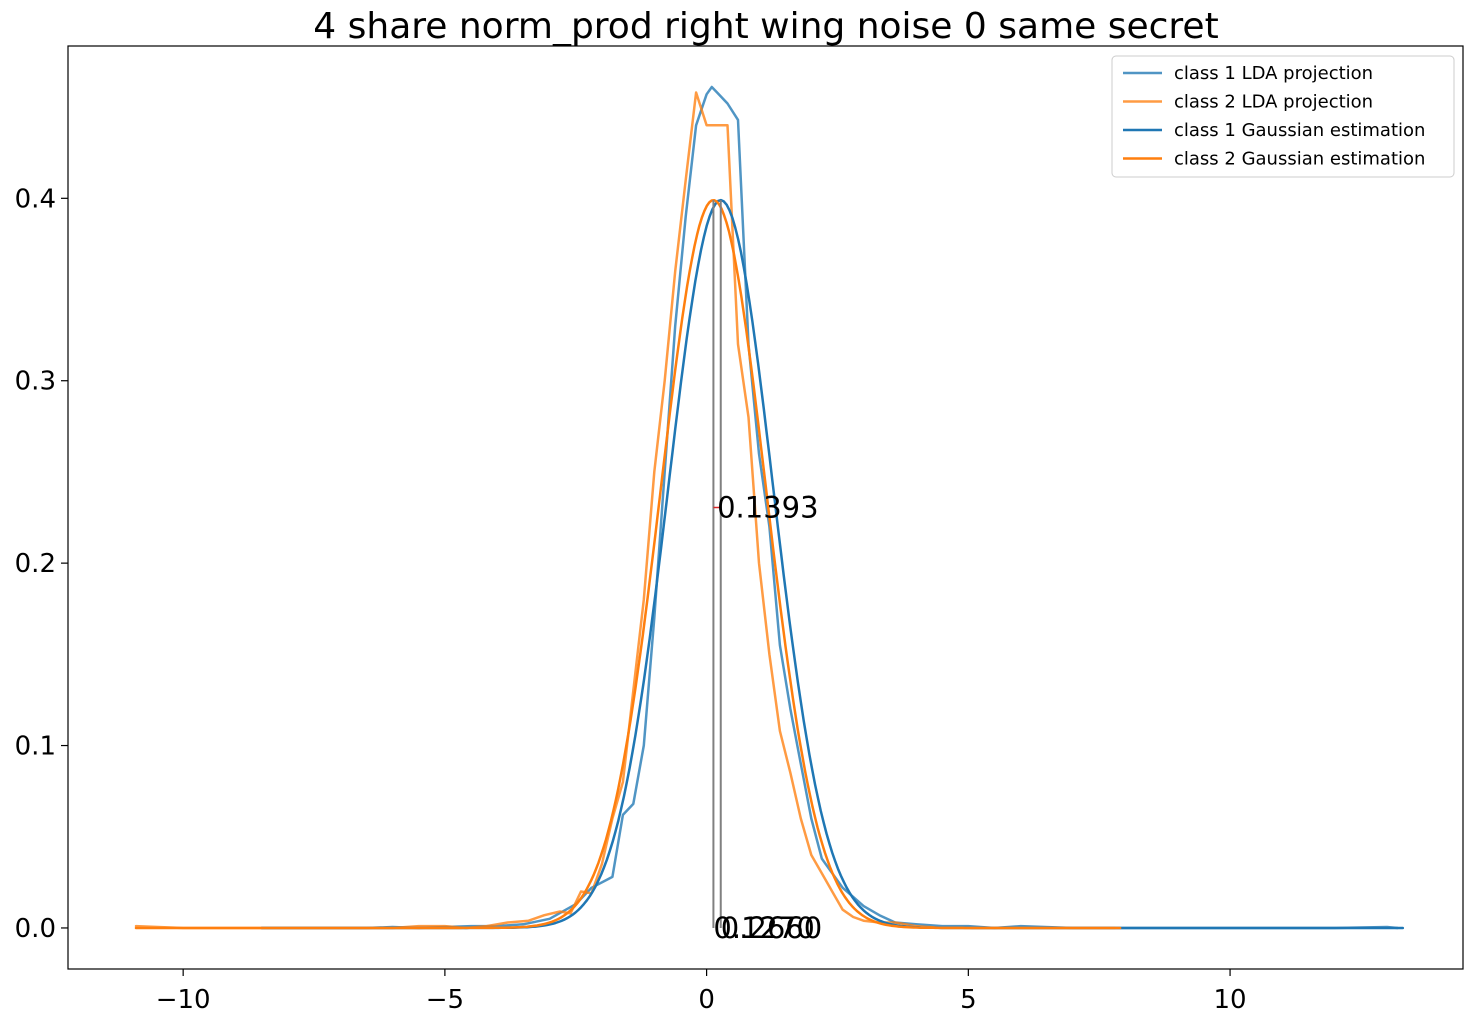  Describe the element at coordinates (35, 564) in the screenshot. I see `y-tick-label: 0.2` at that location.